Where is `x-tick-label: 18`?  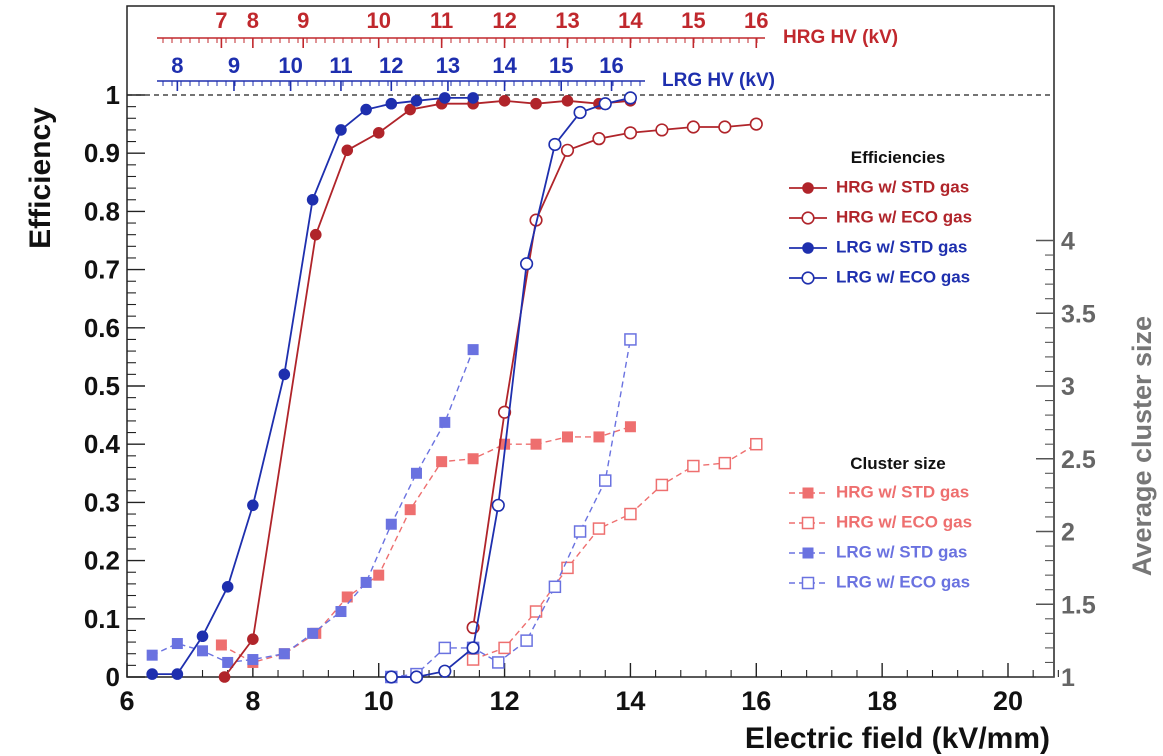
x-tick-label: 18 is located at coordinates (882, 701).